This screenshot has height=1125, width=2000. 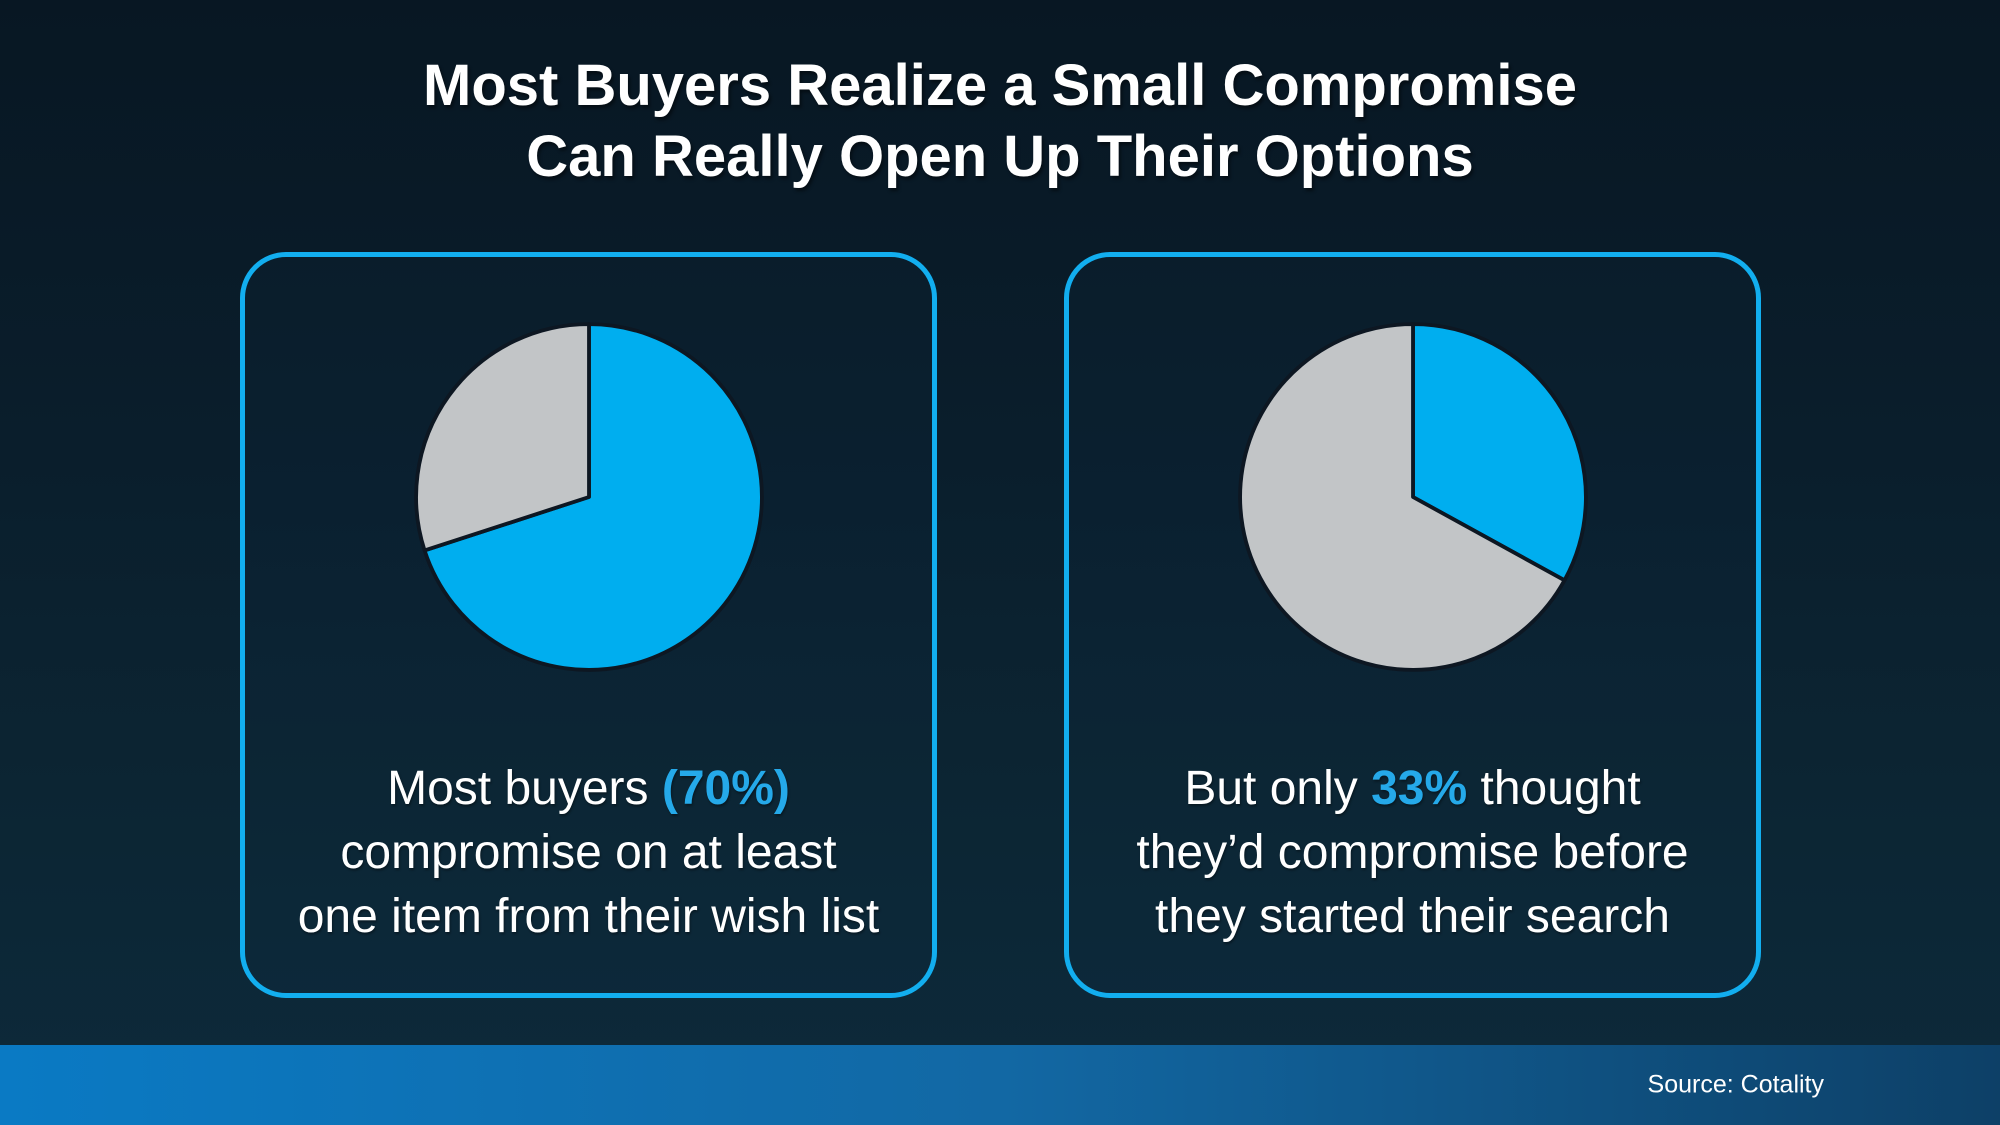 I want to click on caption-line: they started their search, so click(x=1412, y=917).